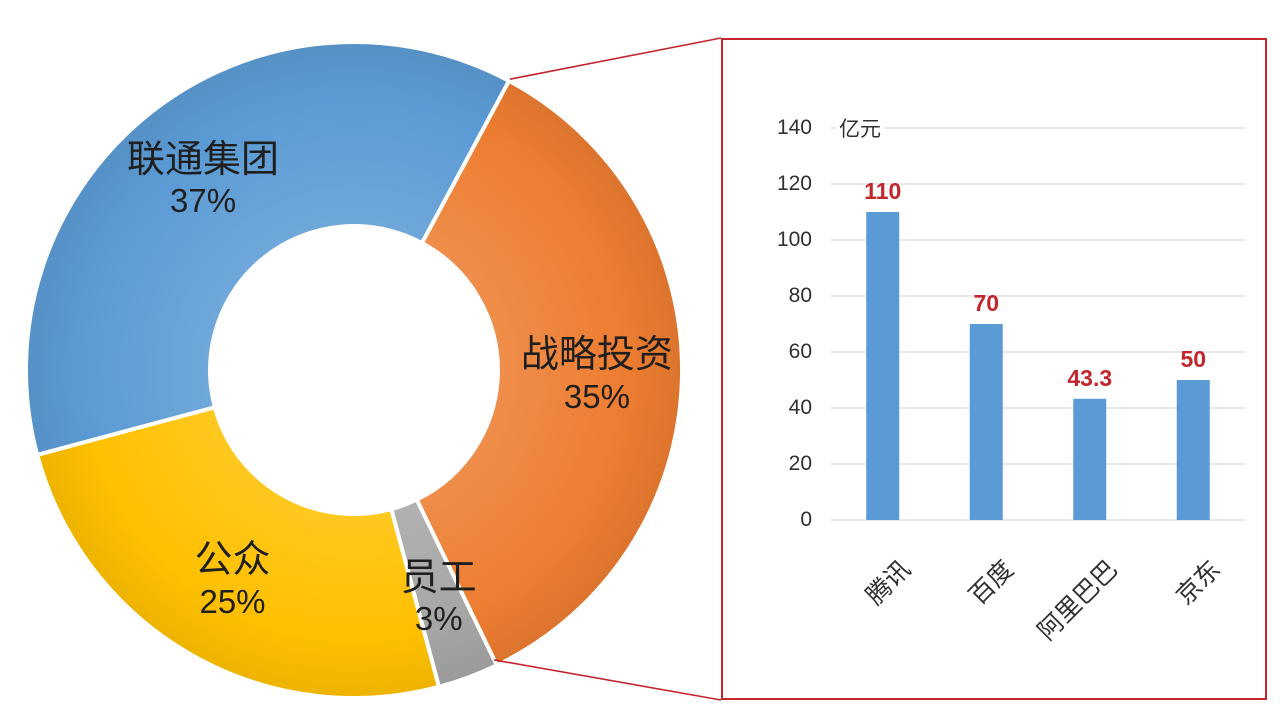  What do you see at coordinates (800, 407) in the screenshot?
I see `y-tick-label-40: 40` at bounding box center [800, 407].